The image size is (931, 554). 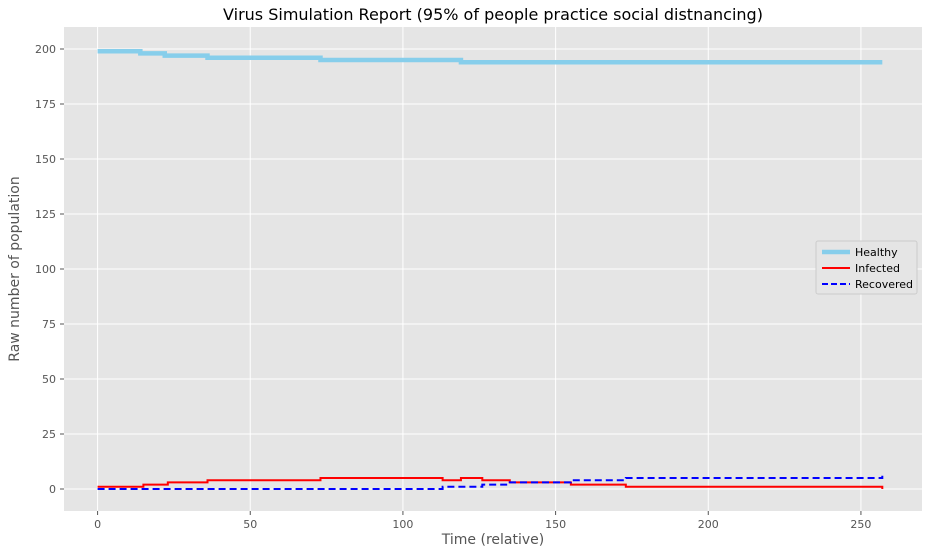 I want to click on y-tick-label: 25, so click(x=49, y=434).